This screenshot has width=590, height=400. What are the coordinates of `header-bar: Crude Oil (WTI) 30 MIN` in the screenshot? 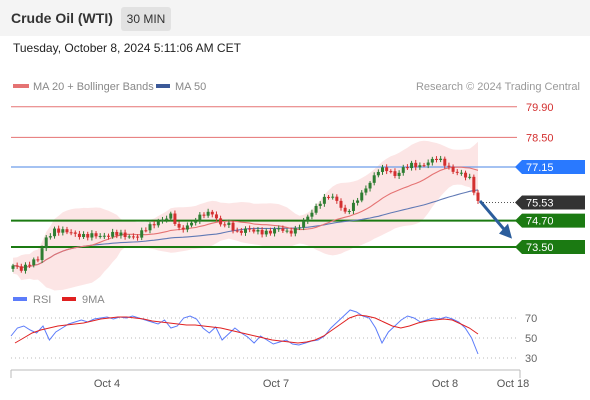 It's located at (295, 18).